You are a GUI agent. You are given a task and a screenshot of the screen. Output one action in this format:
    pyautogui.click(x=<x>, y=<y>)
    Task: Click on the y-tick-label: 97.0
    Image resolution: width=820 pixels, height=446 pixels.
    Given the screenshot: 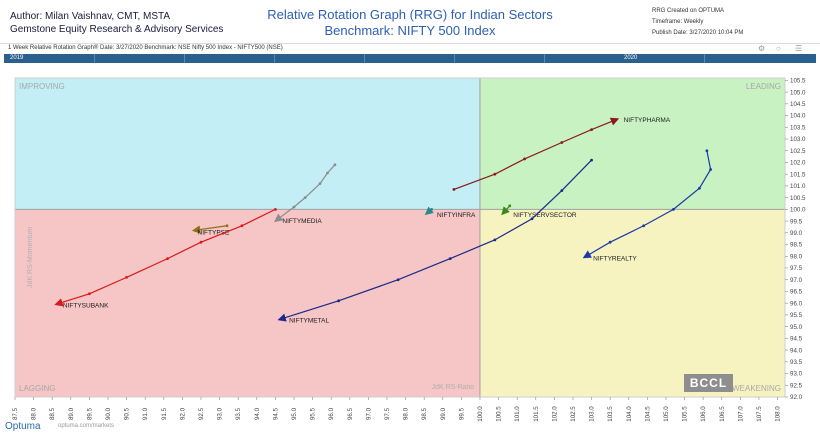 What is the action you would take?
    pyautogui.click(x=796, y=280)
    